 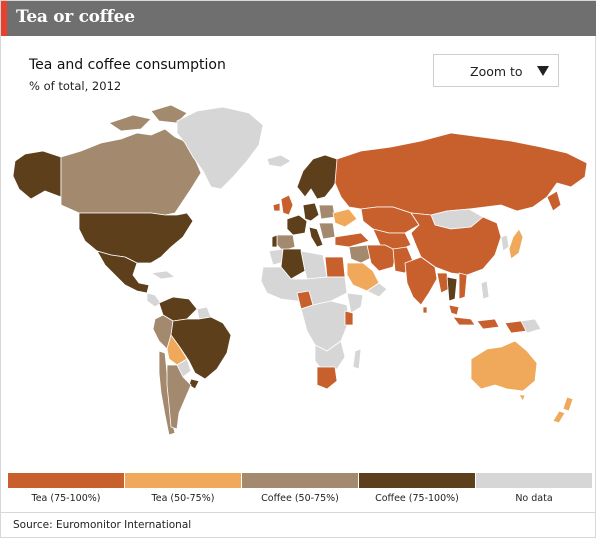 What do you see at coordinates (148, 118) in the screenshot?
I see `region-canada-islands` at bounding box center [148, 118].